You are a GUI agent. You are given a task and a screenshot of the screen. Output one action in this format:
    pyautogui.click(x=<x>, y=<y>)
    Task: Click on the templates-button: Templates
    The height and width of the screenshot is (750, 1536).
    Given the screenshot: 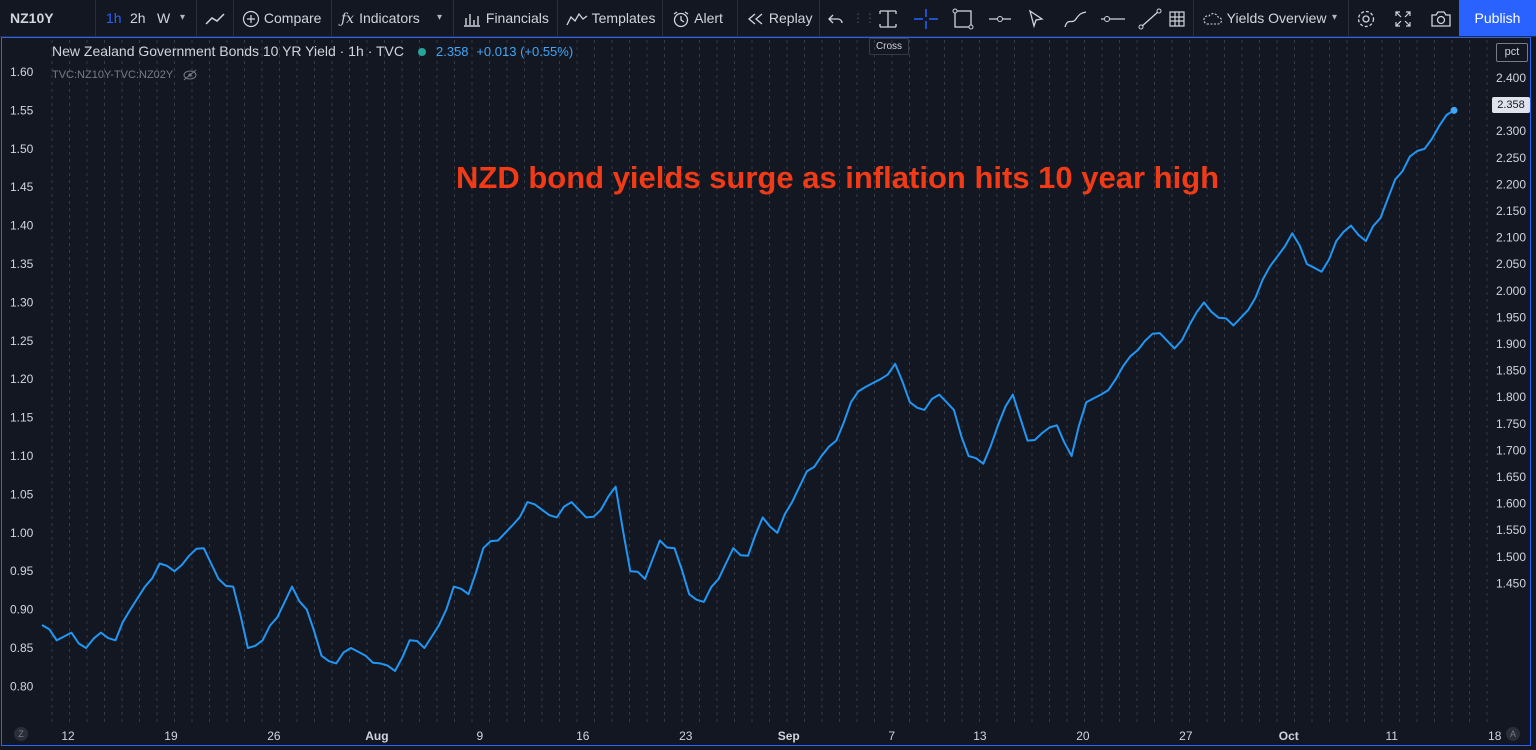 What is the action you would take?
    pyautogui.click(x=610, y=18)
    